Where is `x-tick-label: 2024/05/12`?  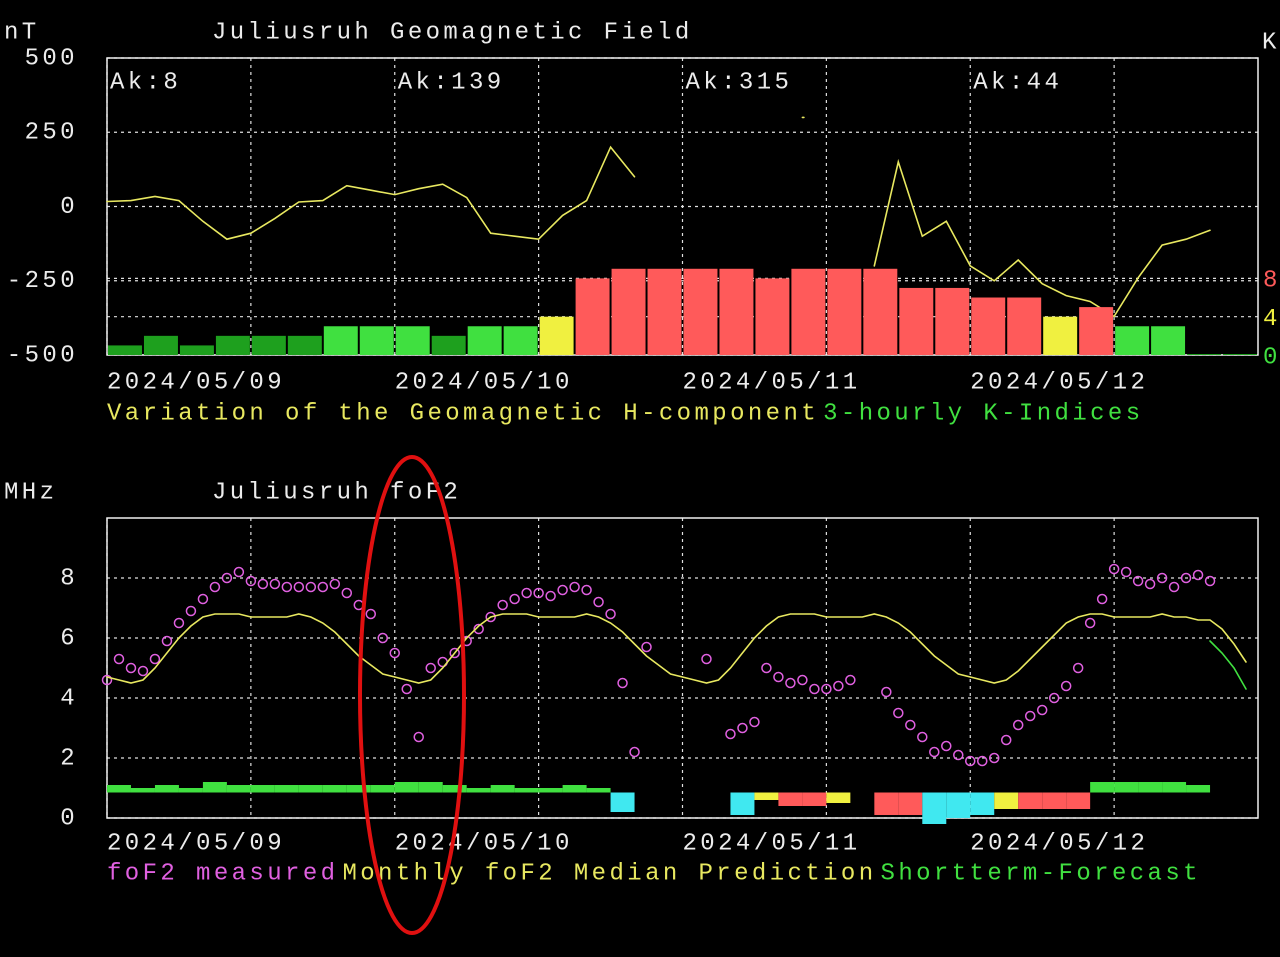 x-tick-label: 2024/05/12 is located at coordinates (1059, 843).